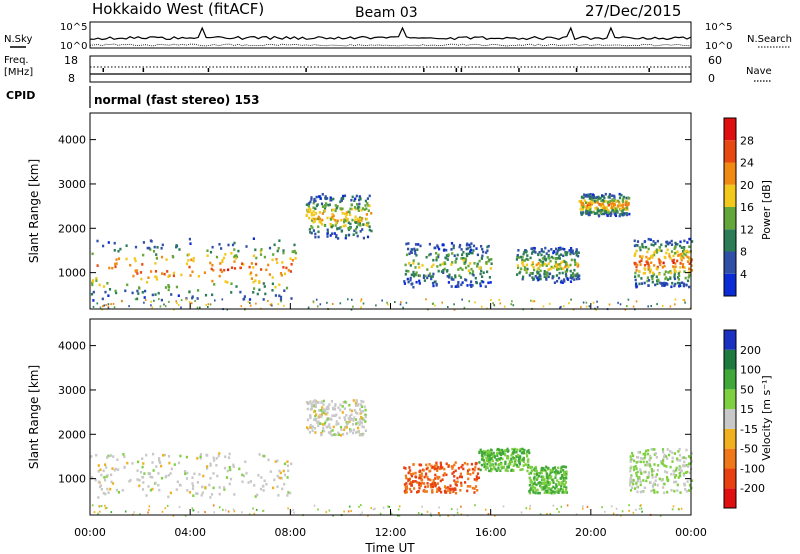  What do you see at coordinates (749, 449) in the screenshot?
I see `velocity-colorbar-tick: -50` at bounding box center [749, 449].